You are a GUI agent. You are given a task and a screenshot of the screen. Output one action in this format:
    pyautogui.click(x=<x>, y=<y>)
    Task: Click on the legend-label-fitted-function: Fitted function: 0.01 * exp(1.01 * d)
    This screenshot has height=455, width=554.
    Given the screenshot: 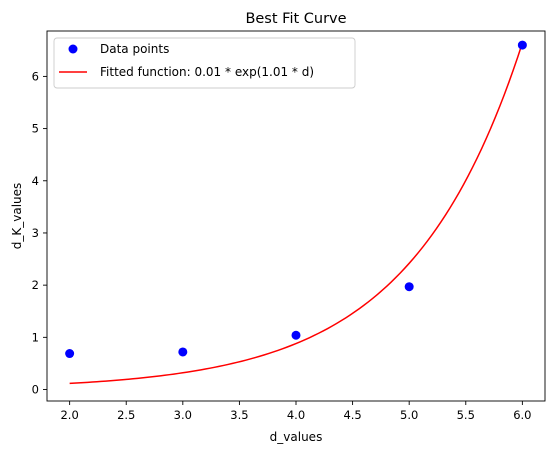 What is the action you would take?
    pyautogui.click(x=207, y=72)
    